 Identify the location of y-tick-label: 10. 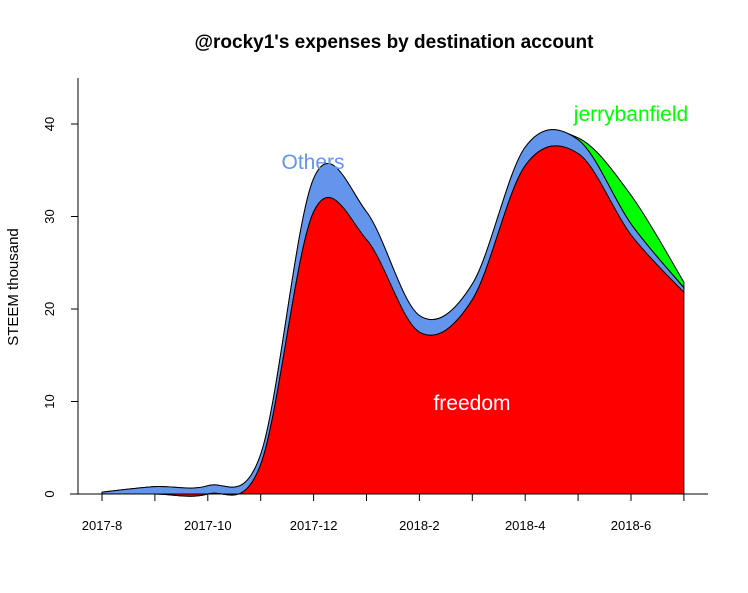
(49, 401).